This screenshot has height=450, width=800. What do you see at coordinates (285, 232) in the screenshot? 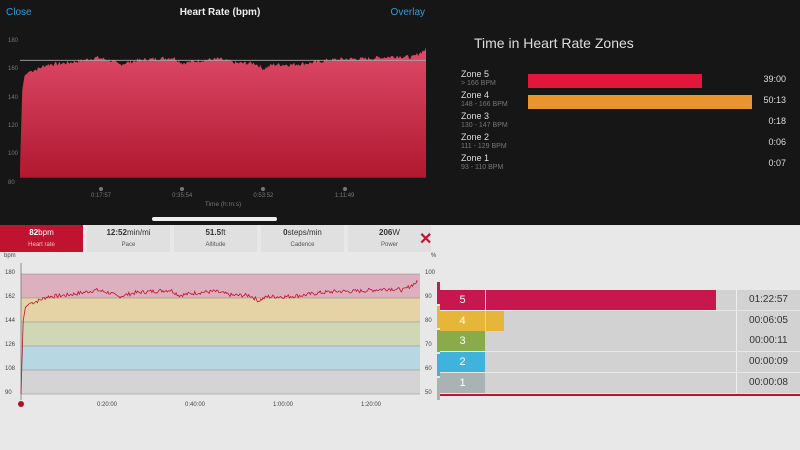
I see `metric-number: 0` at bounding box center [285, 232].